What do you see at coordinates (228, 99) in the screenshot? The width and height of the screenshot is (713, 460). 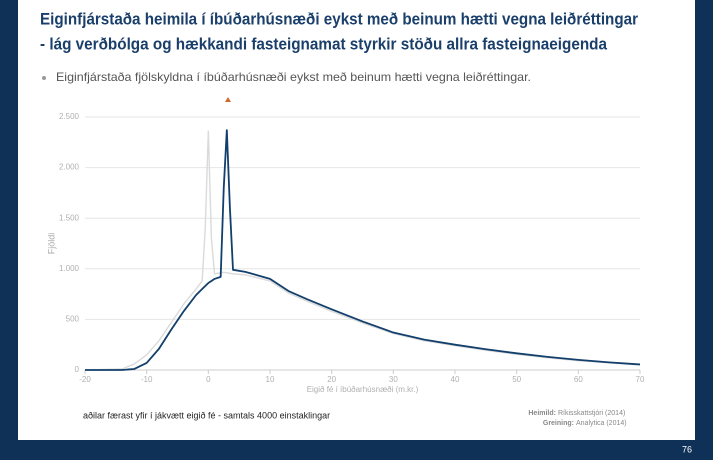 I see `marker` at bounding box center [228, 99].